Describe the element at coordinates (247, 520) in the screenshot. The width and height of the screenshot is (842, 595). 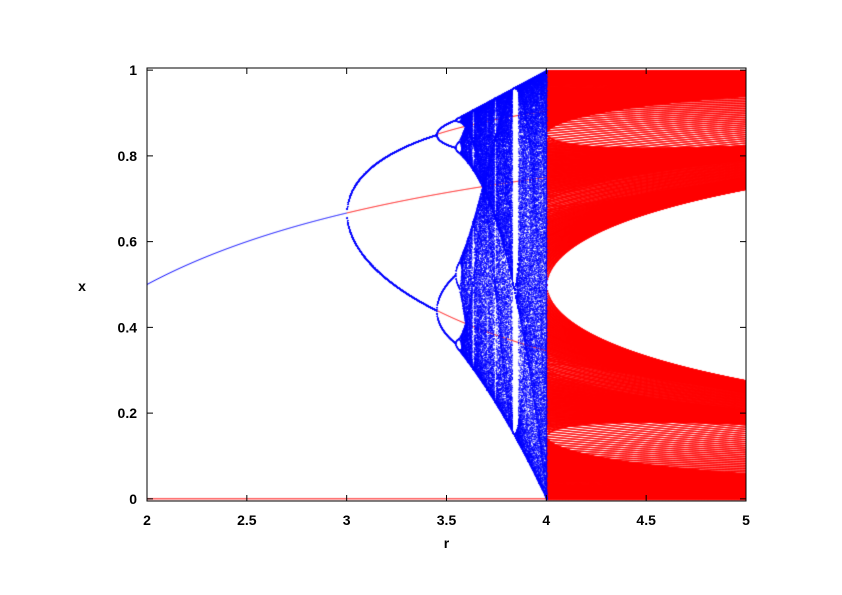
I see `x-tick-label: 2.5` at that location.